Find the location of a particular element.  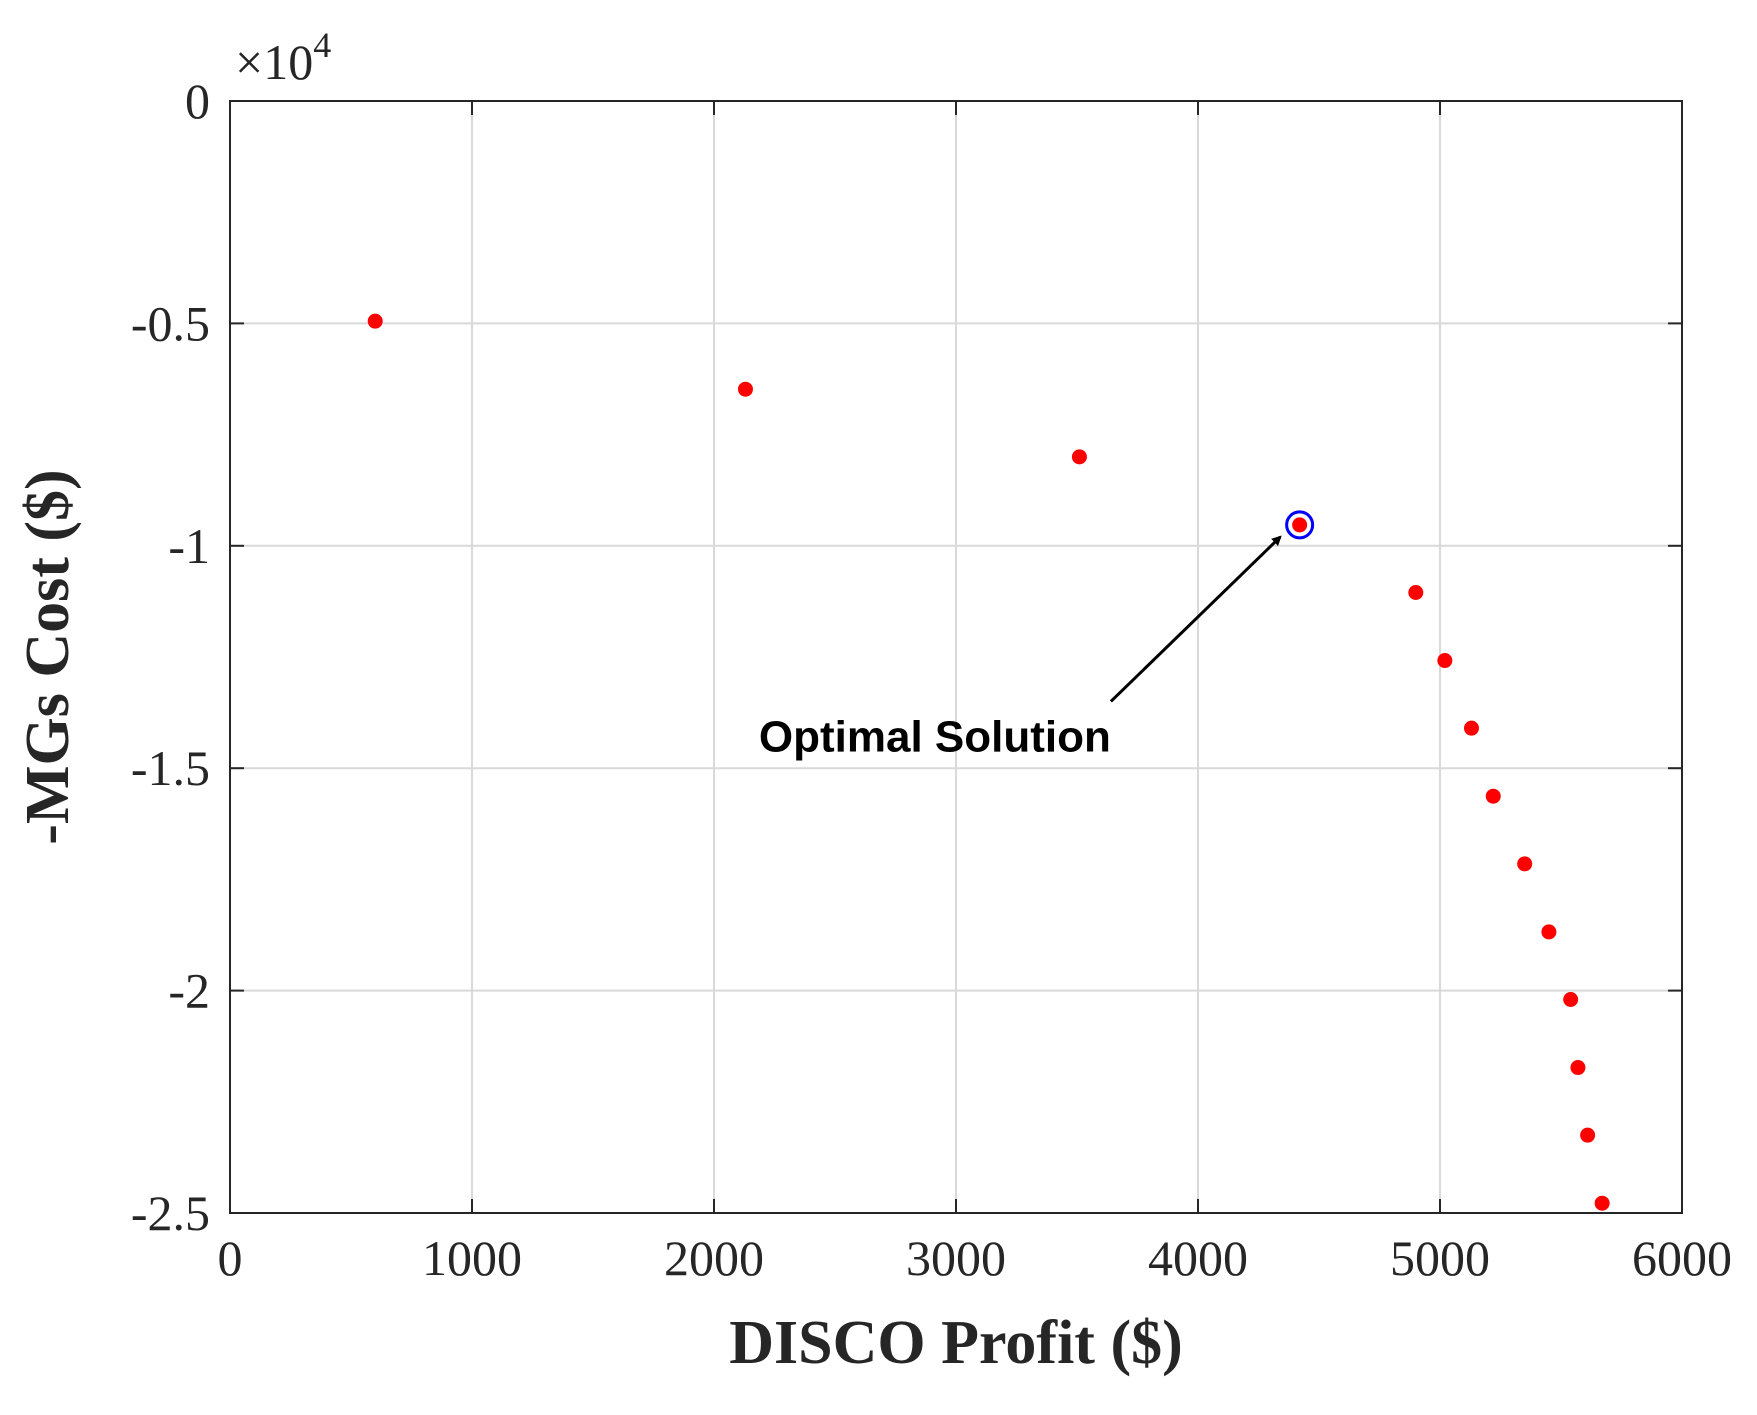

annotation: Optimal Solution is located at coordinates (1020, 648).